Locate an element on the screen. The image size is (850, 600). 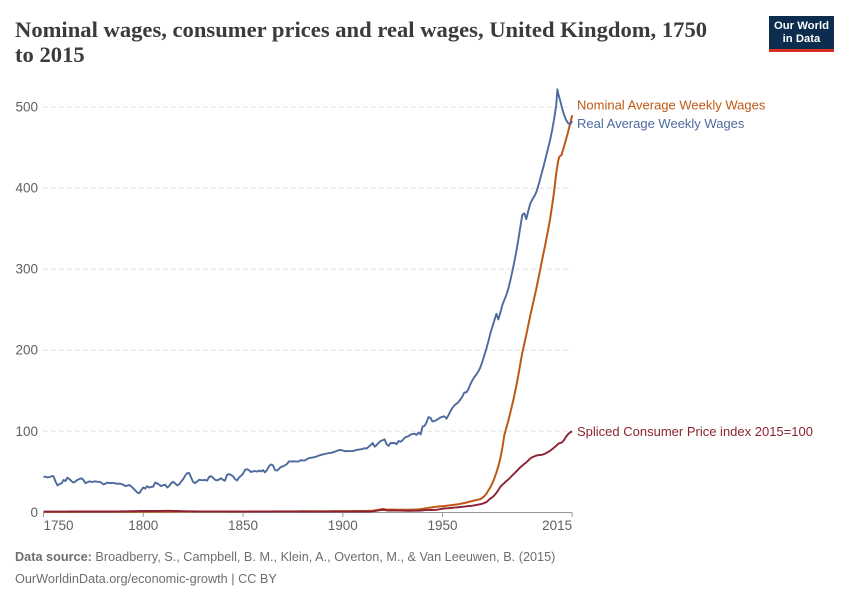
svg-text: 300 is located at coordinates (26, 269).